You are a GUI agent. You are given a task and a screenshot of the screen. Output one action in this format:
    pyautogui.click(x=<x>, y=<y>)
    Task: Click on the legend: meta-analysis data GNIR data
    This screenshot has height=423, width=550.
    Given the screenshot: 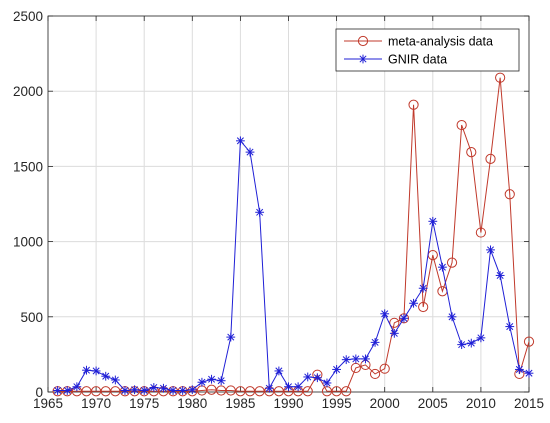 What is the action you would take?
    pyautogui.click(x=427, y=50)
    